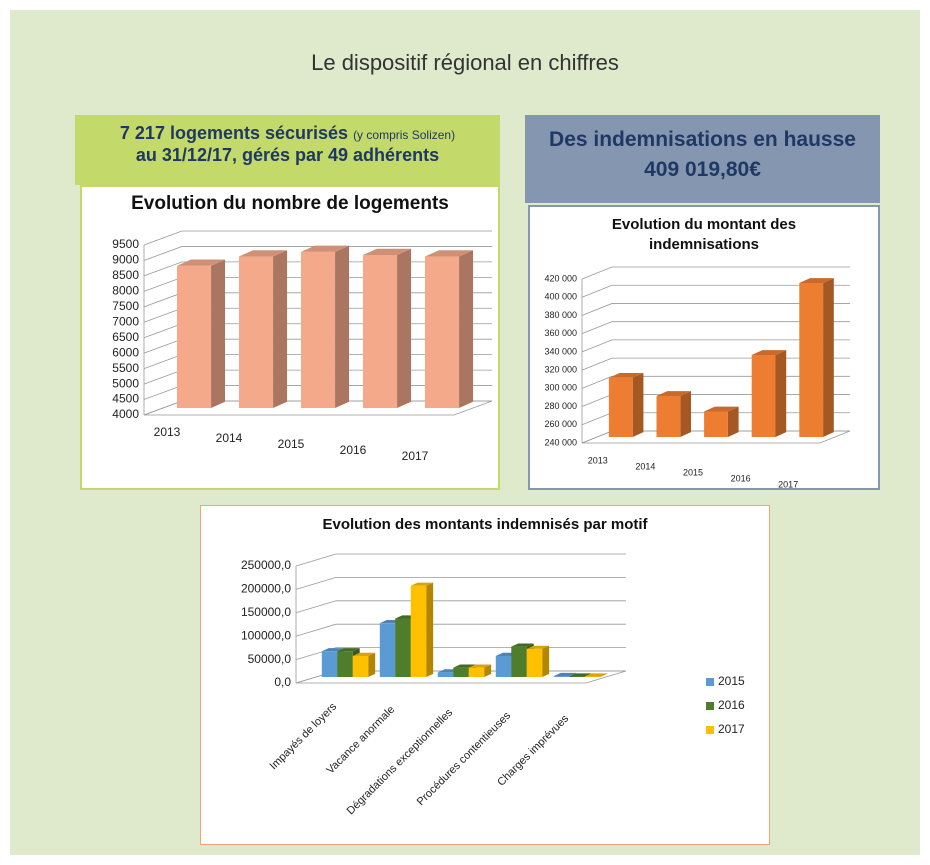 This screenshot has height=865, width=930. What do you see at coordinates (125, 383) in the screenshot?
I see `y-tick-label: 5000` at bounding box center [125, 383].